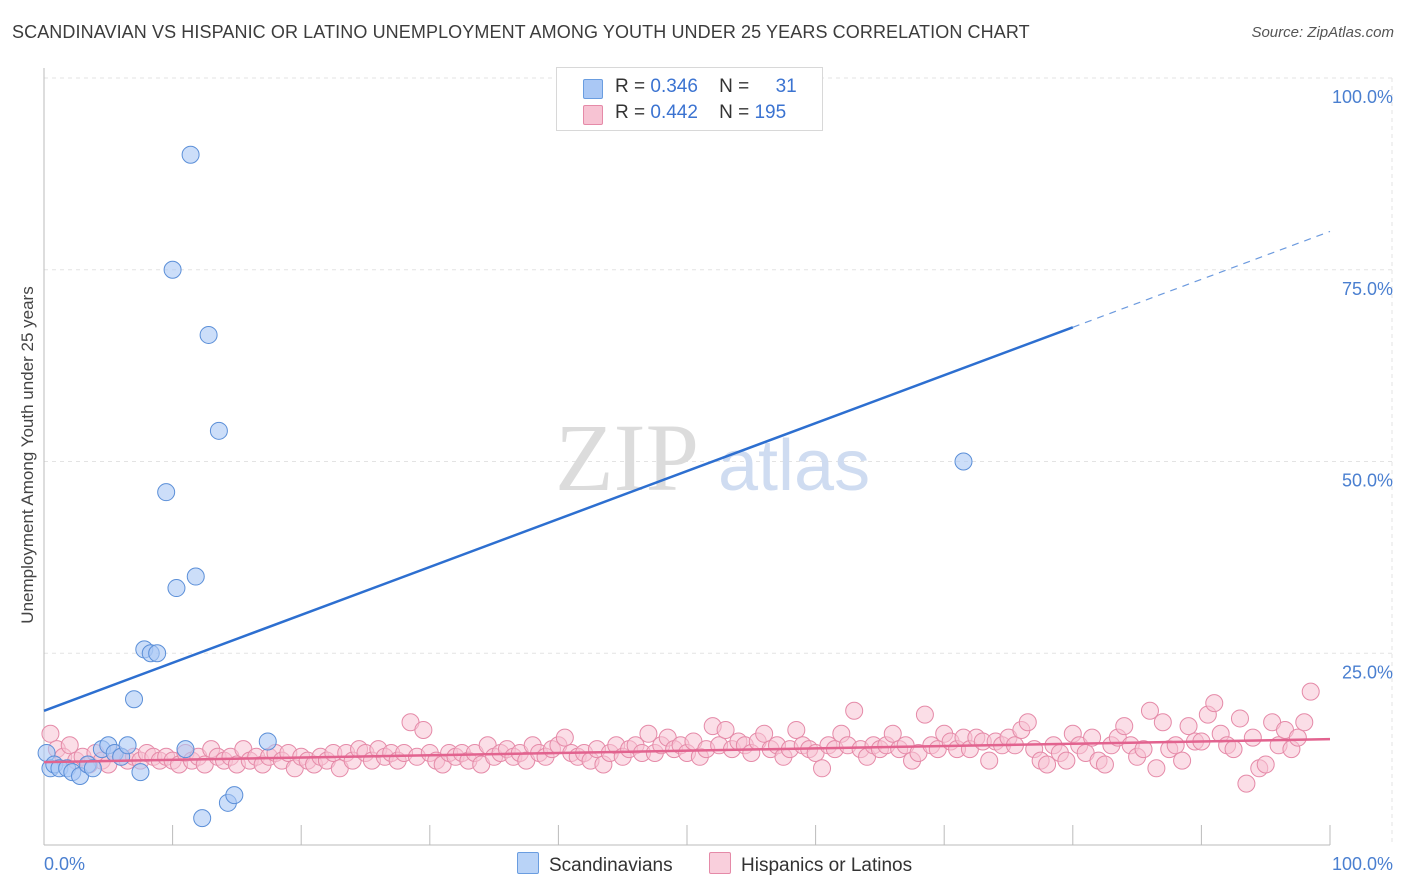  What do you see at coordinates (674, 86) in the screenshot?
I see `legend-r-value: 0.346` at bounding box center [674, 86].